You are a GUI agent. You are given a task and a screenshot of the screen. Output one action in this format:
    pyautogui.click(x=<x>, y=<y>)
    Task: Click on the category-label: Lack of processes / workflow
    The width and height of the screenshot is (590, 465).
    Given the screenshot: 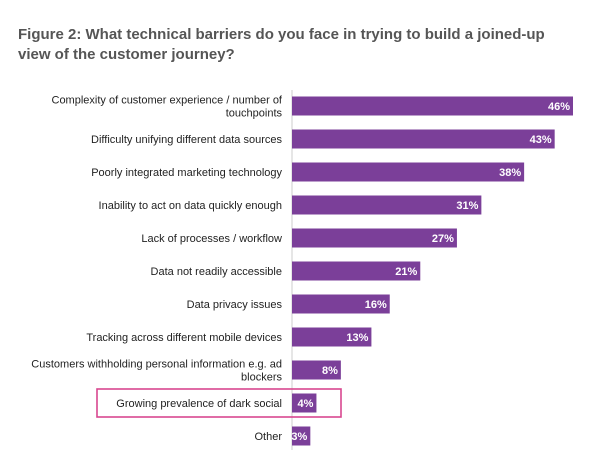 What is the action you would take?
    pyautogui.click(x=211, y=239)
    